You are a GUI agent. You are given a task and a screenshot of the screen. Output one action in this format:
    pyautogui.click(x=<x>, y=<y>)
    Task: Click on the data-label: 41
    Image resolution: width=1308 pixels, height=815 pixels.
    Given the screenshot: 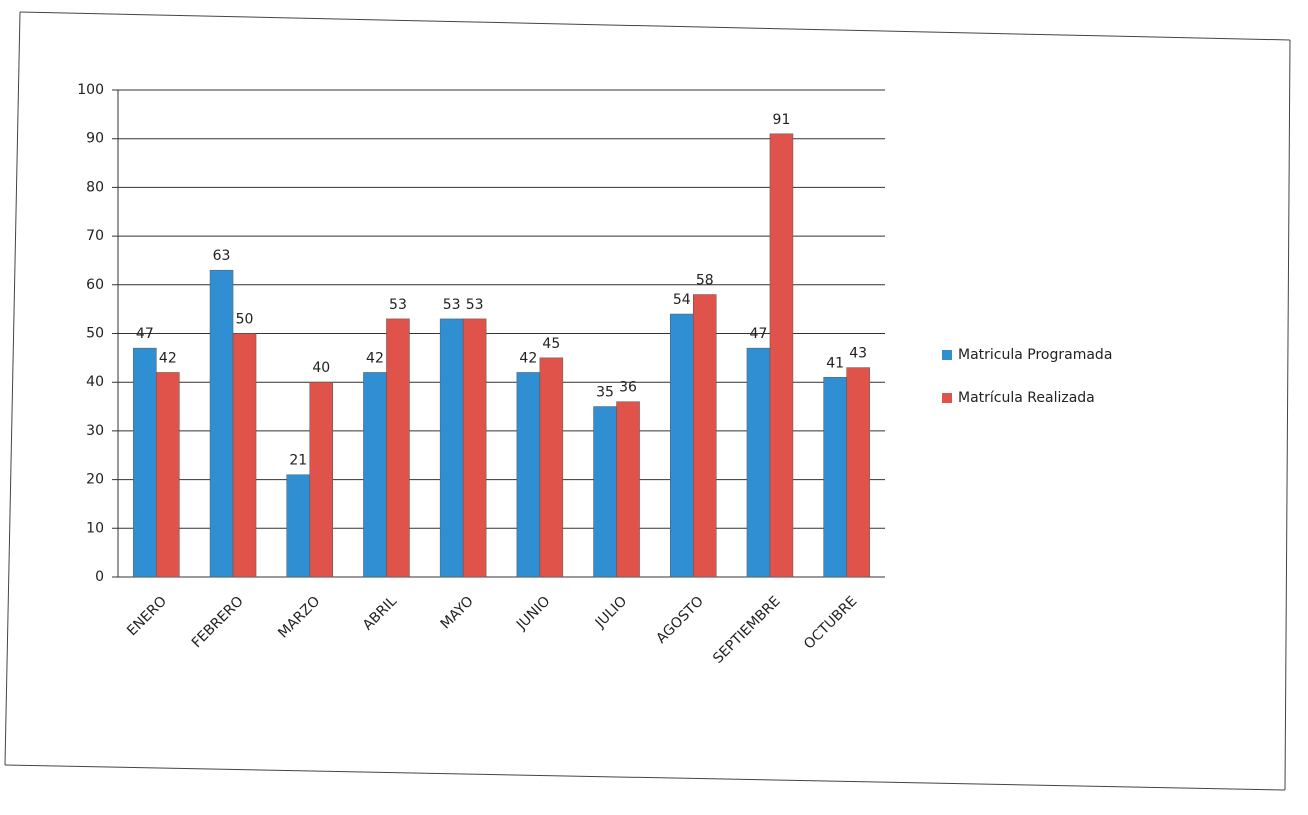 What is the action you would take?
    pyautogui.click(x=835, y=363)
    